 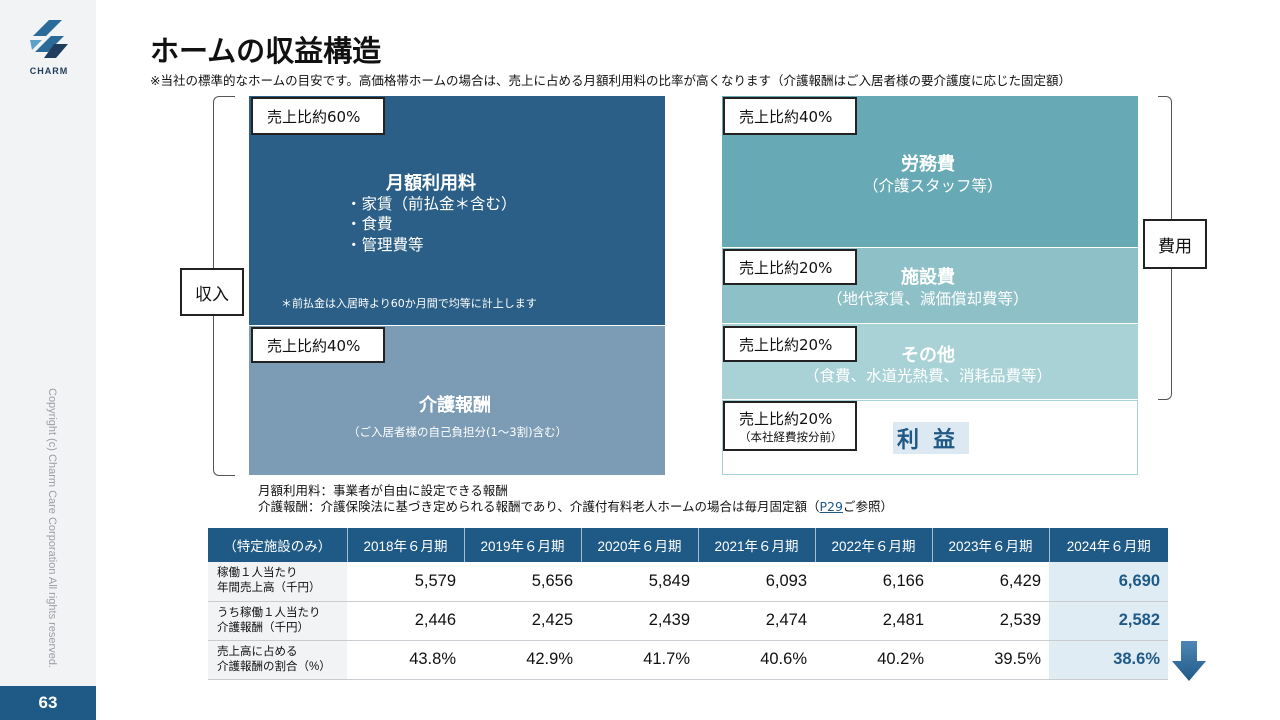 I want to click on row-label-line1: うち稼働１人当たり, so click(x=269, y=612).